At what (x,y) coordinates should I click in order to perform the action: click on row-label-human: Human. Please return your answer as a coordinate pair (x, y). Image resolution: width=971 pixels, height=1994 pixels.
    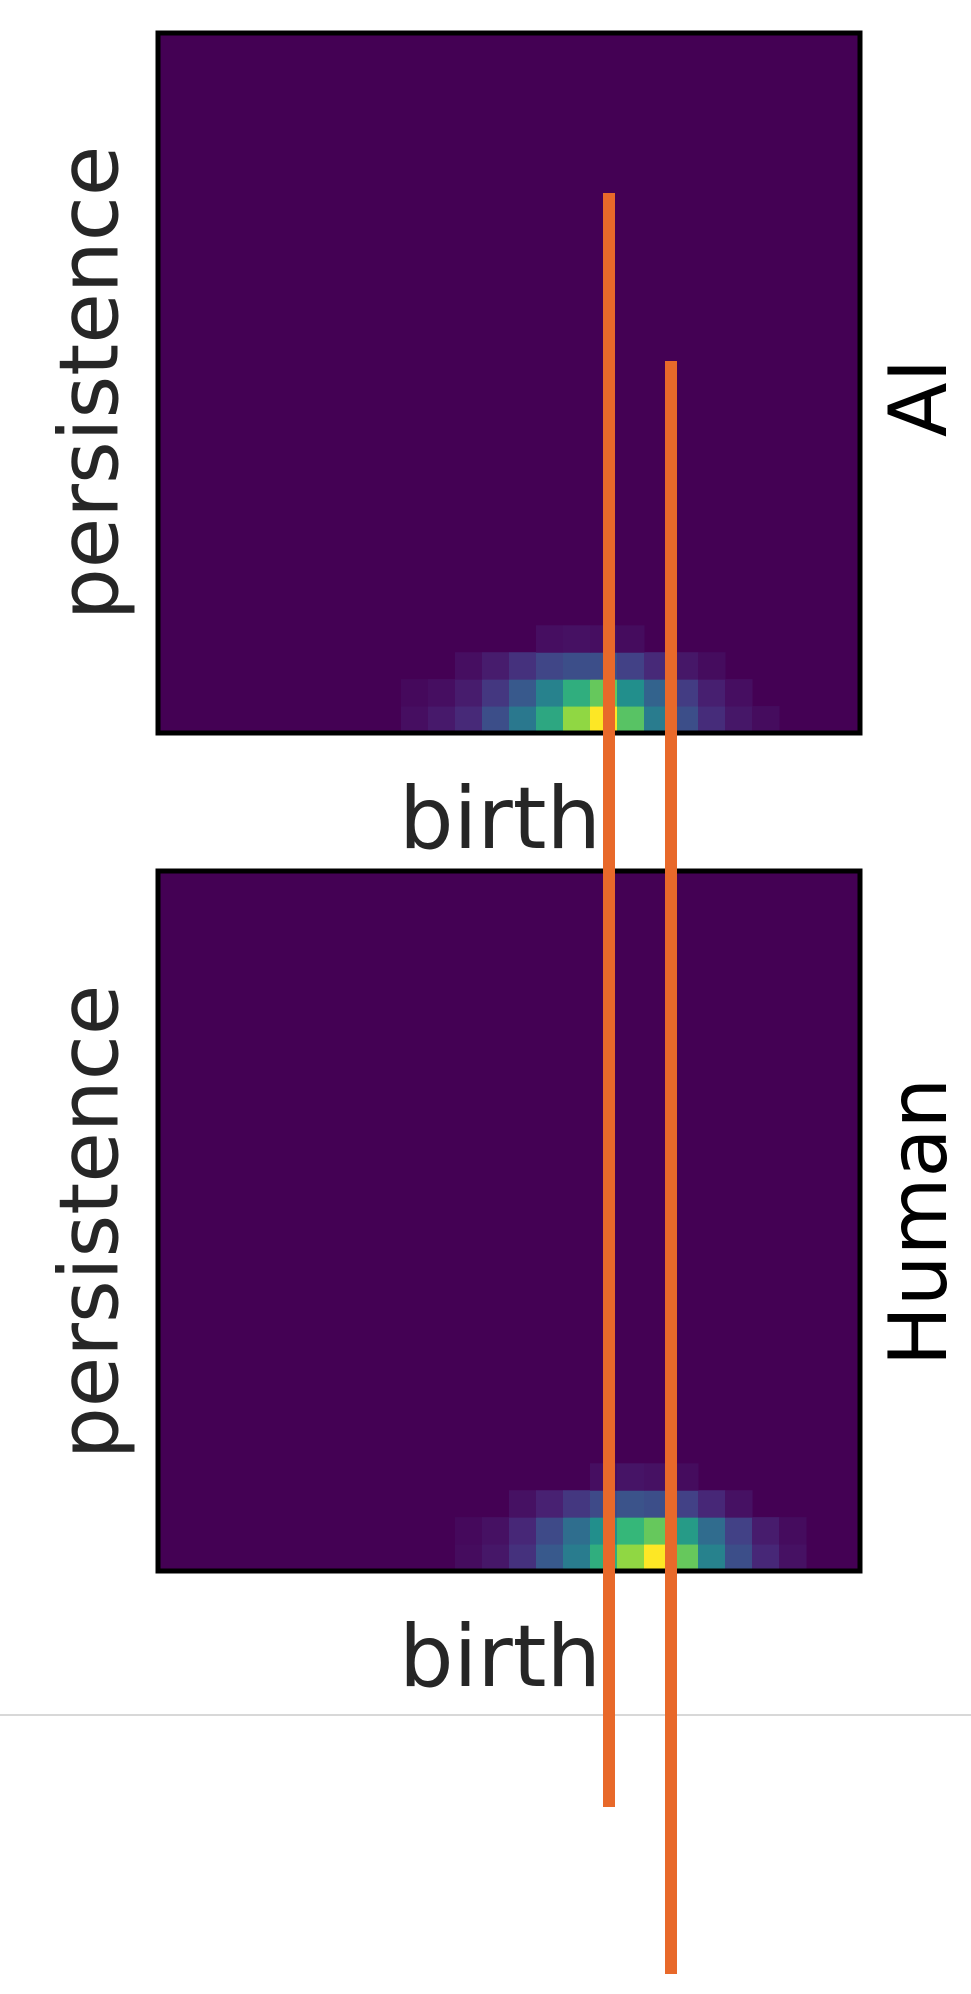
    Looking at the image, I should click on (918, 1222).